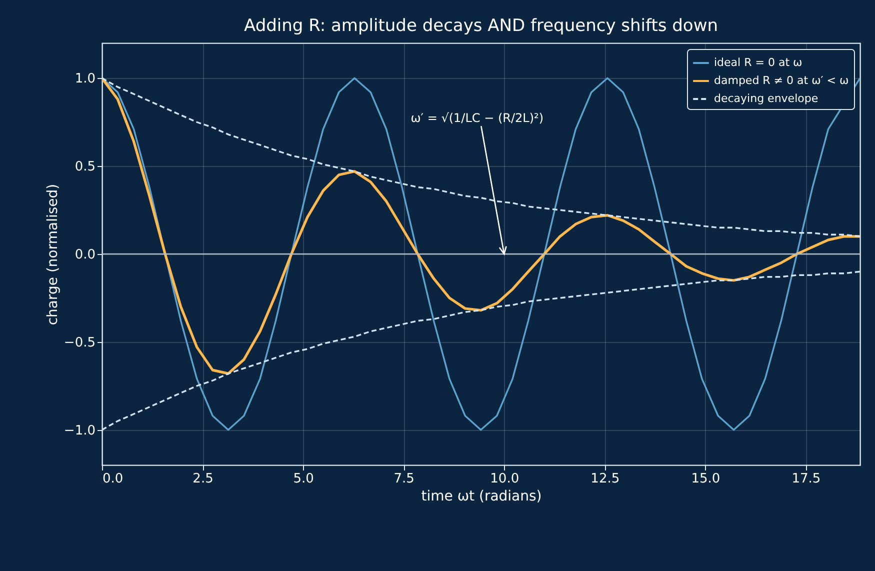  Describe the element at coordinates (203, 479) in the screenshot. I see `x-tick-label: 2.5` at that location.